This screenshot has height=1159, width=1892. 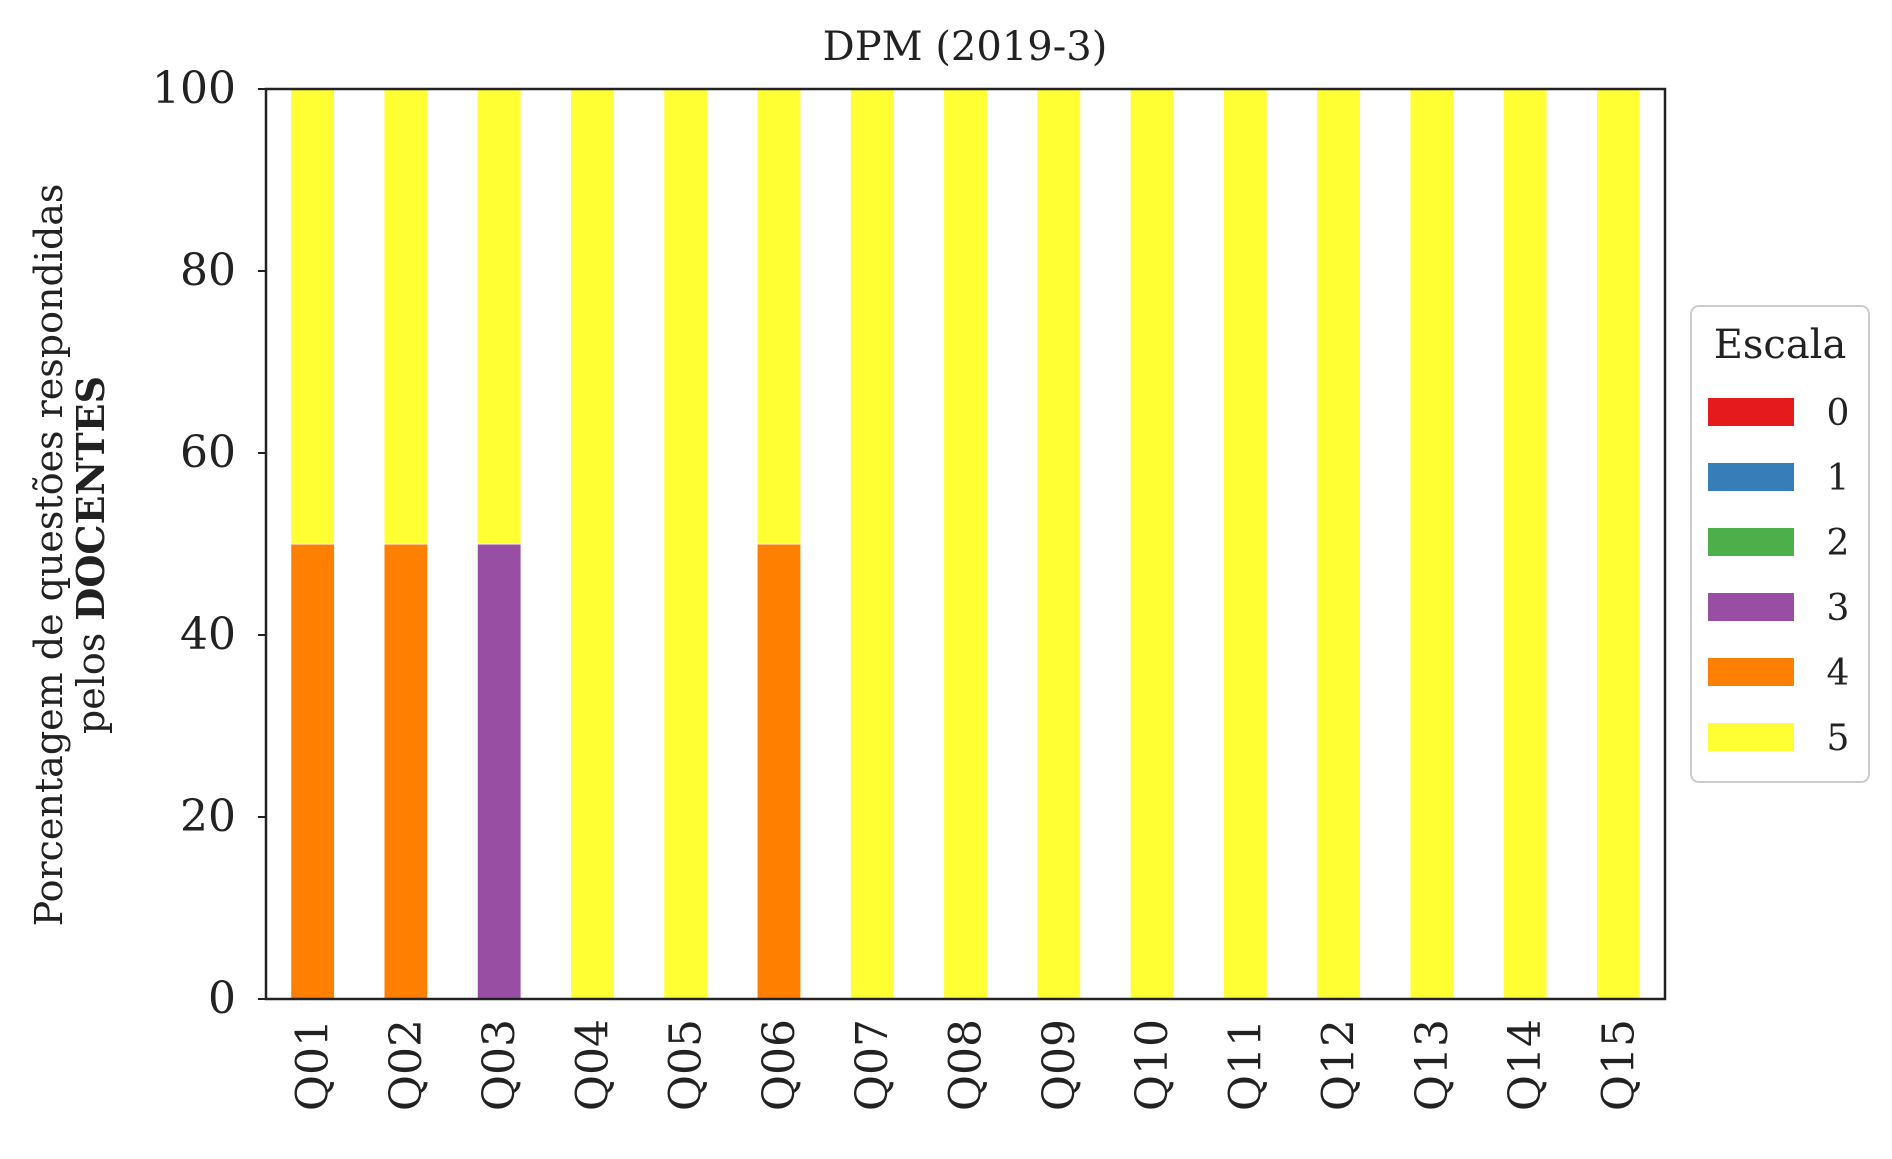 What do you see at coordinates (208, 634) in the screenshot?
I see `y-tick-label: 40` at bounding box center [208, 634].